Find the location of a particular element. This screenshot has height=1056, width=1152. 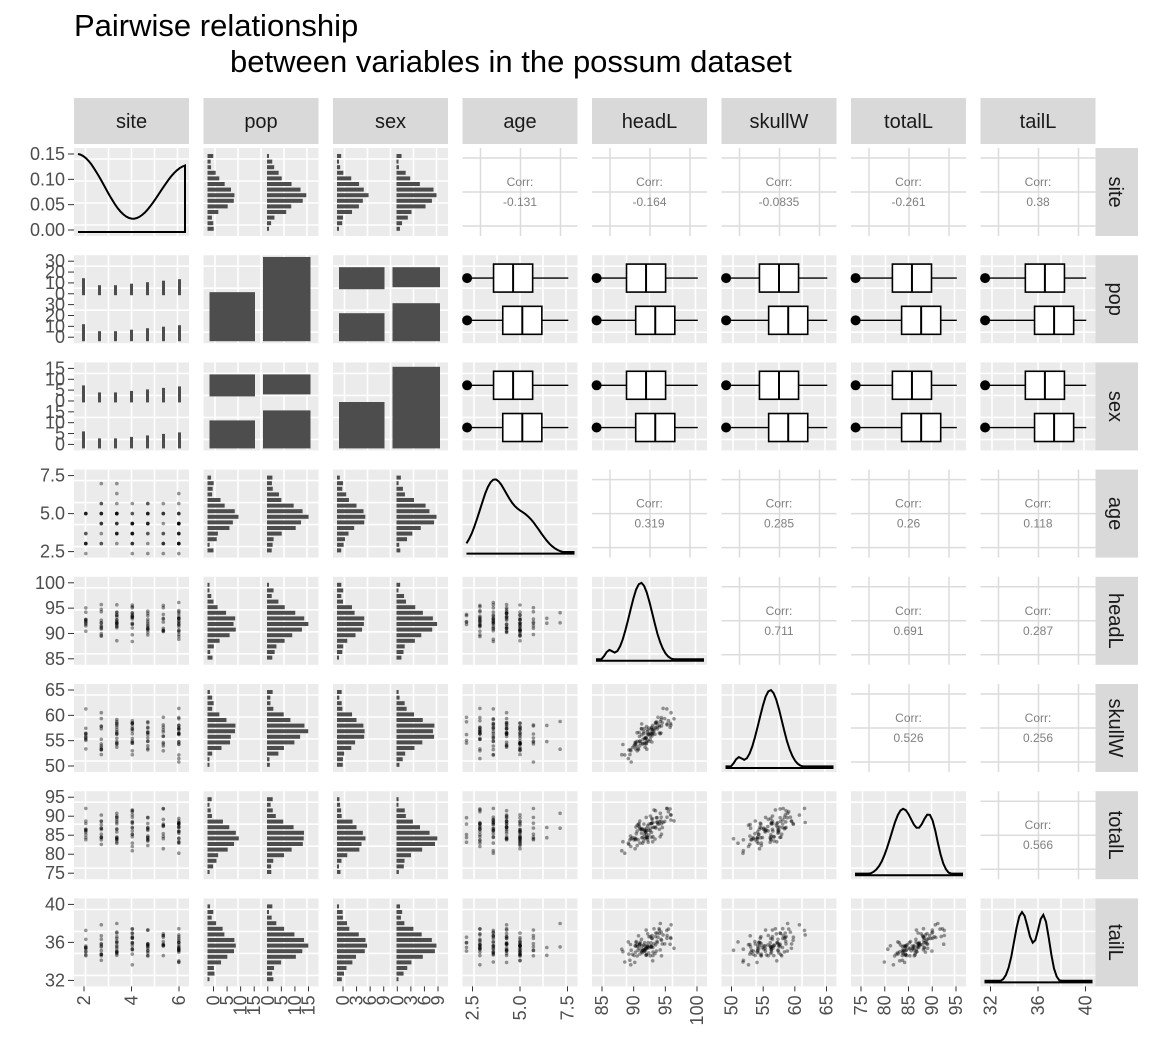

y-tick-label: 0 is located at coordinates (60, 401).